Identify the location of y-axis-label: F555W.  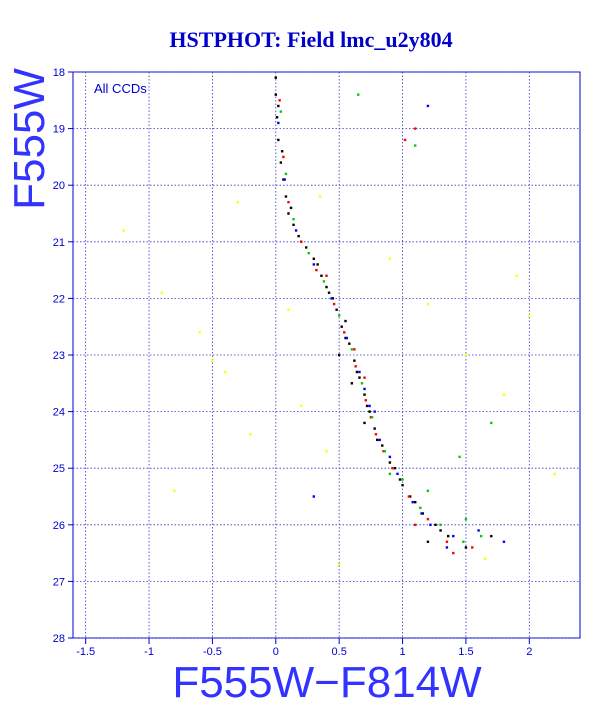
(29, 139).